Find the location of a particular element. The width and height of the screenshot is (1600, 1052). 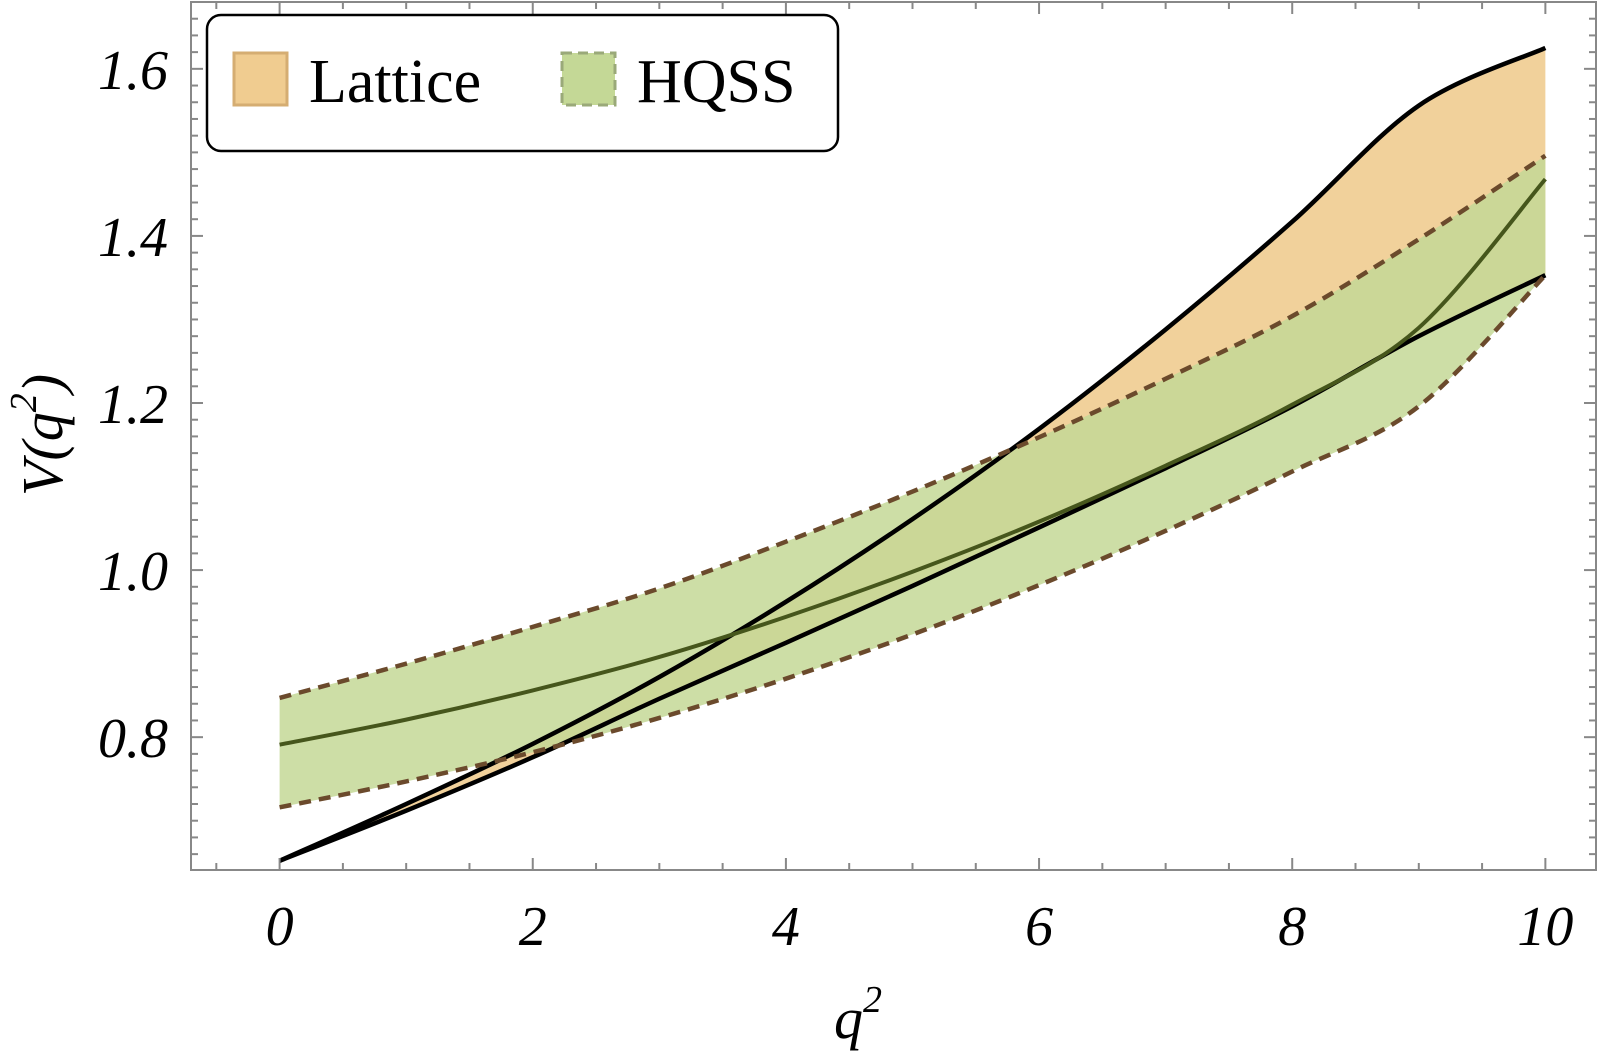

legend-swatch-lattice is located at coordinates (260, 79).